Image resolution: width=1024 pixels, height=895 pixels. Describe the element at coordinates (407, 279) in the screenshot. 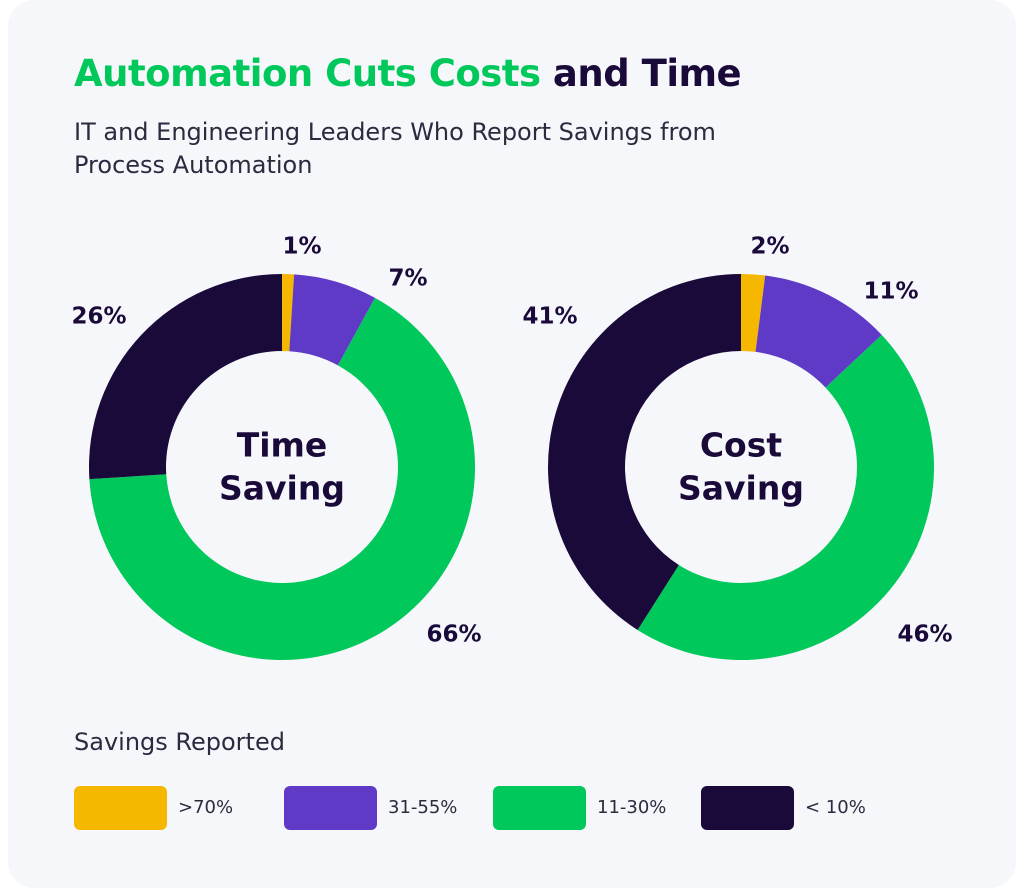

I see `time-saving-label-31-55: 7%` at that location.